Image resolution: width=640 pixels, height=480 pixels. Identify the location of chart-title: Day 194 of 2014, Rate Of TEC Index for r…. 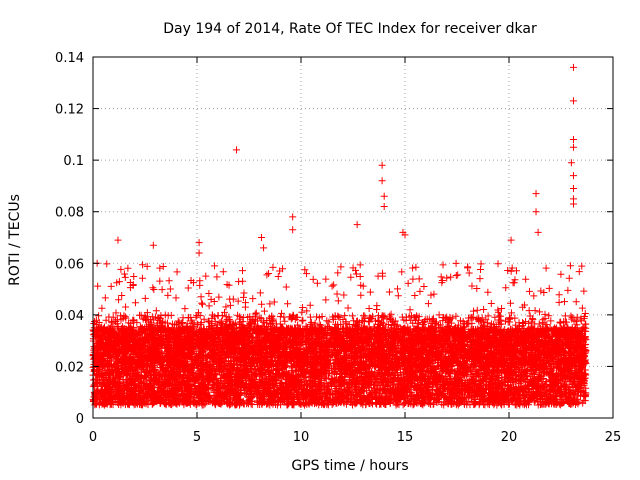
(350, 29).